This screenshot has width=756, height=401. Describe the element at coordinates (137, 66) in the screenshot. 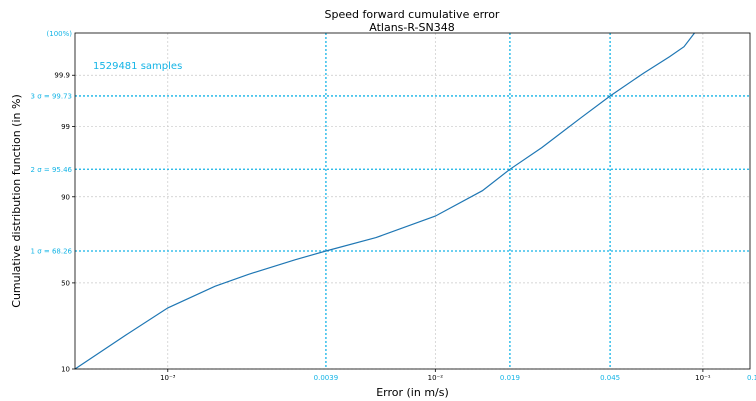

I see `samples-annotation: 1529481 samples` at that location.